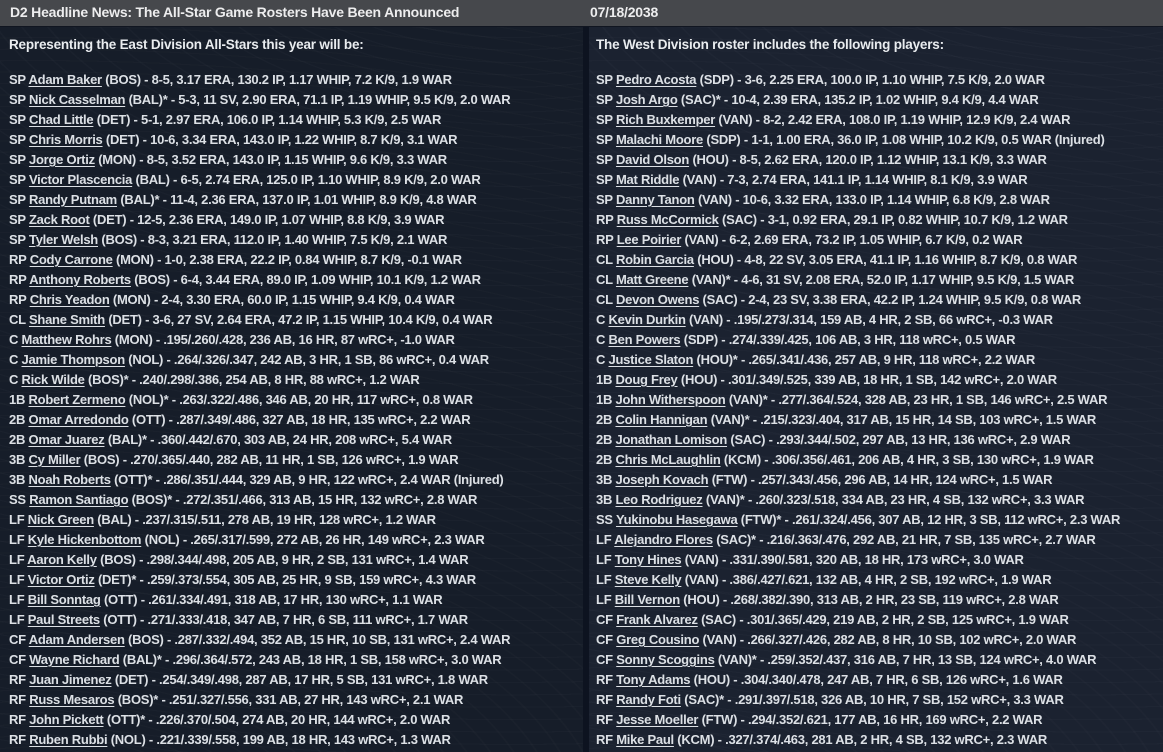  What do you see at coordinates (647, 179) in the screenshot?
I see `player-name-link: Mat Riddle` at bounding box center [647, 179].